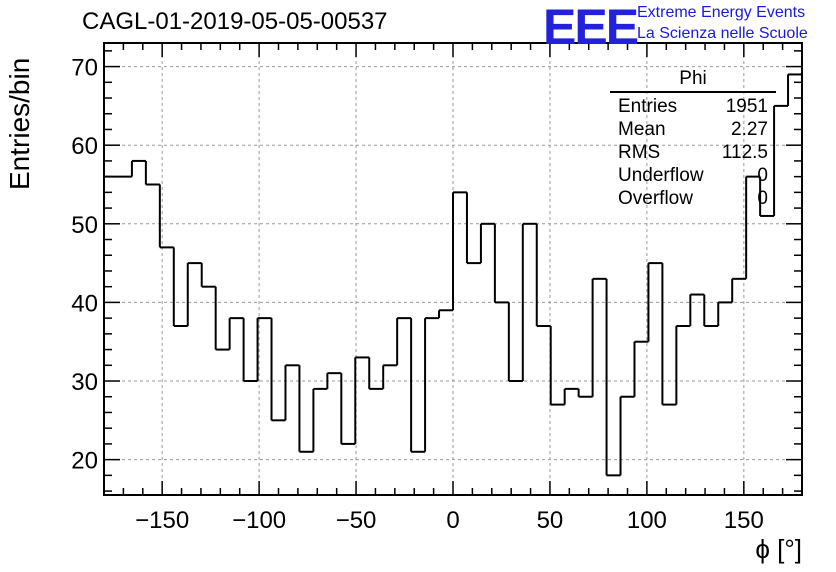 This screenshot has width=836, height=572. What do you see at coordinates (693, 129) in the screenshot?
I see `stats-row-mean: Mean 2.27` at bounding box center [693, 129].